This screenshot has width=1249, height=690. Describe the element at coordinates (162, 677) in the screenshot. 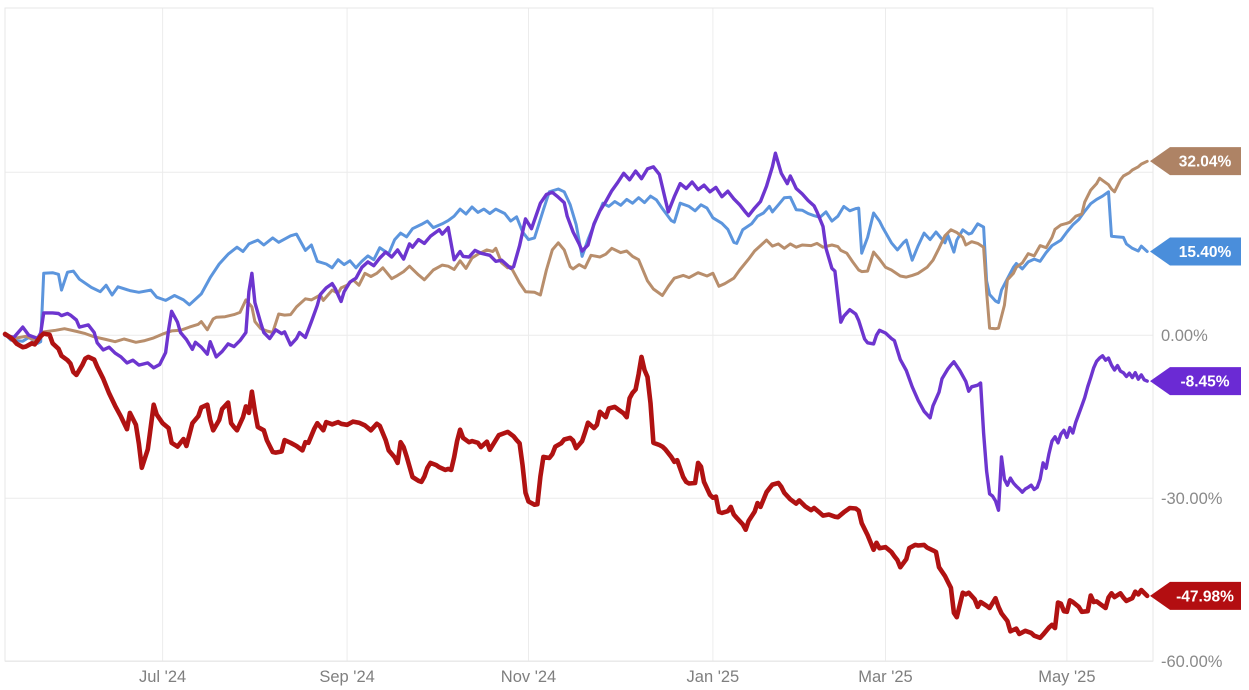

I see `x-axis-label: Jul '24` at that location.